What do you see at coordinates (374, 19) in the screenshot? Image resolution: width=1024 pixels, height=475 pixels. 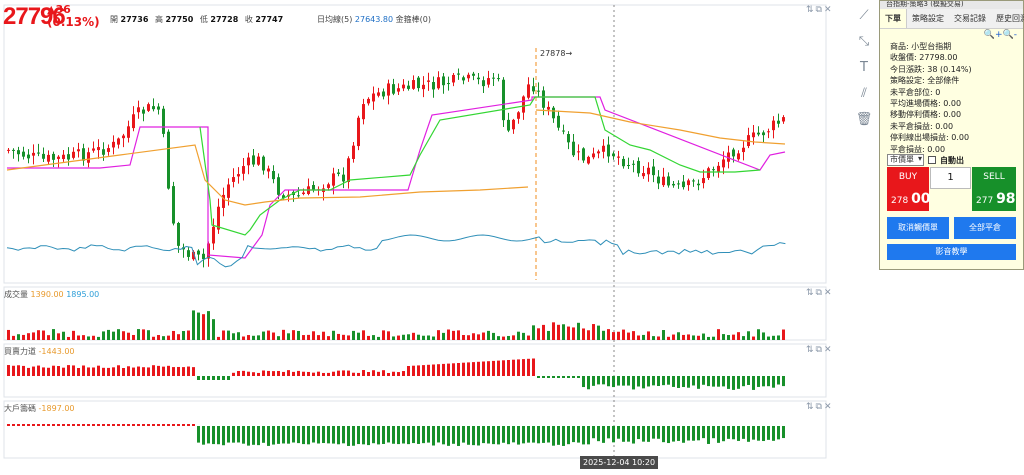 I see `ma-legend: 日均線(5) 27643.80 金箍棒(0)` at bounding box center [374, 19].